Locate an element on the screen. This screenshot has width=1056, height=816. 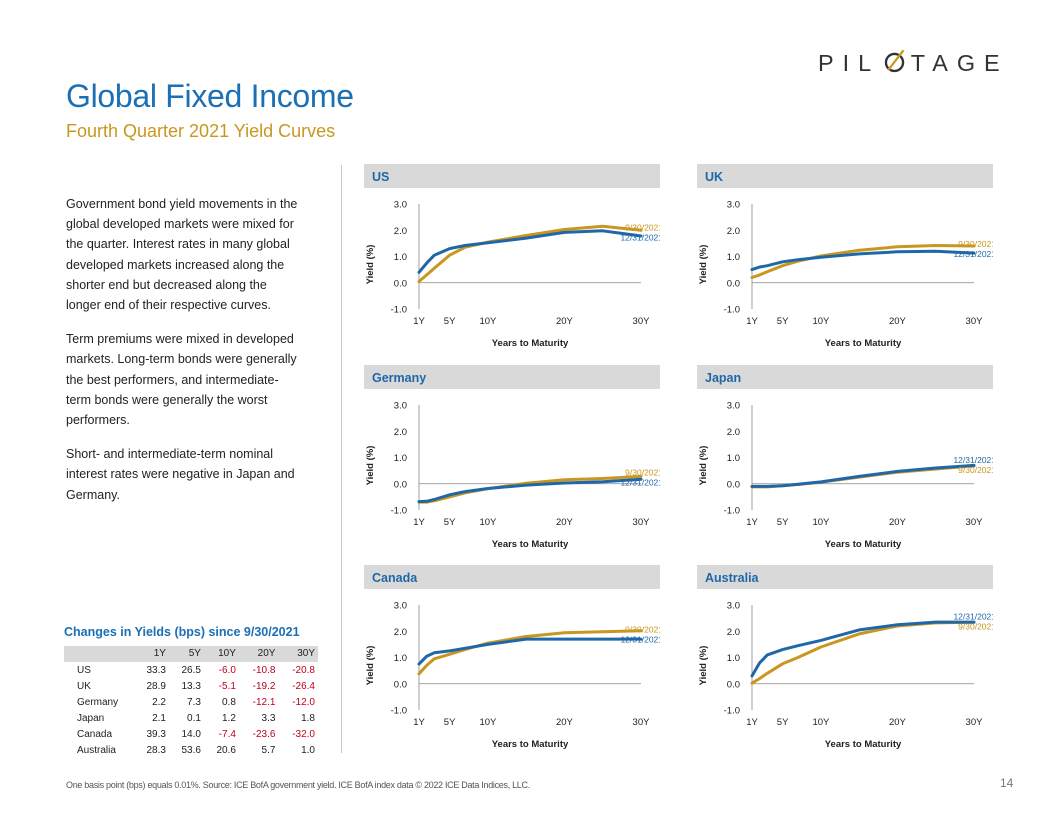
table-cell: 3.3 is located at coordinates (268, 718).